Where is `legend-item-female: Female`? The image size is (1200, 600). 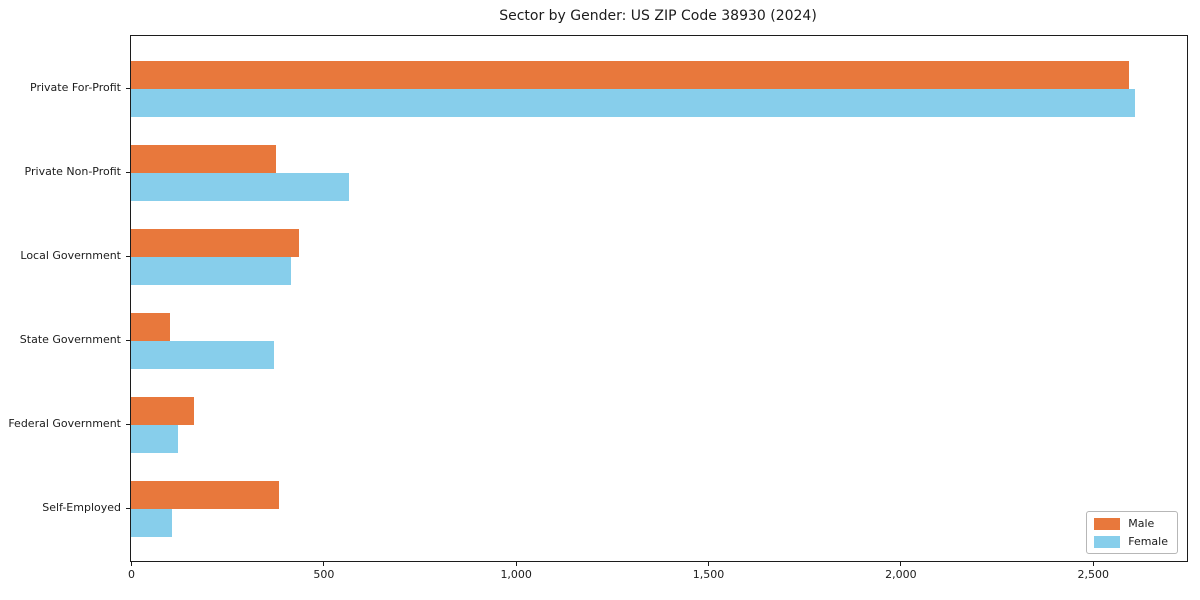
legend-item-female: Female is located at coordinates (1131, 541).